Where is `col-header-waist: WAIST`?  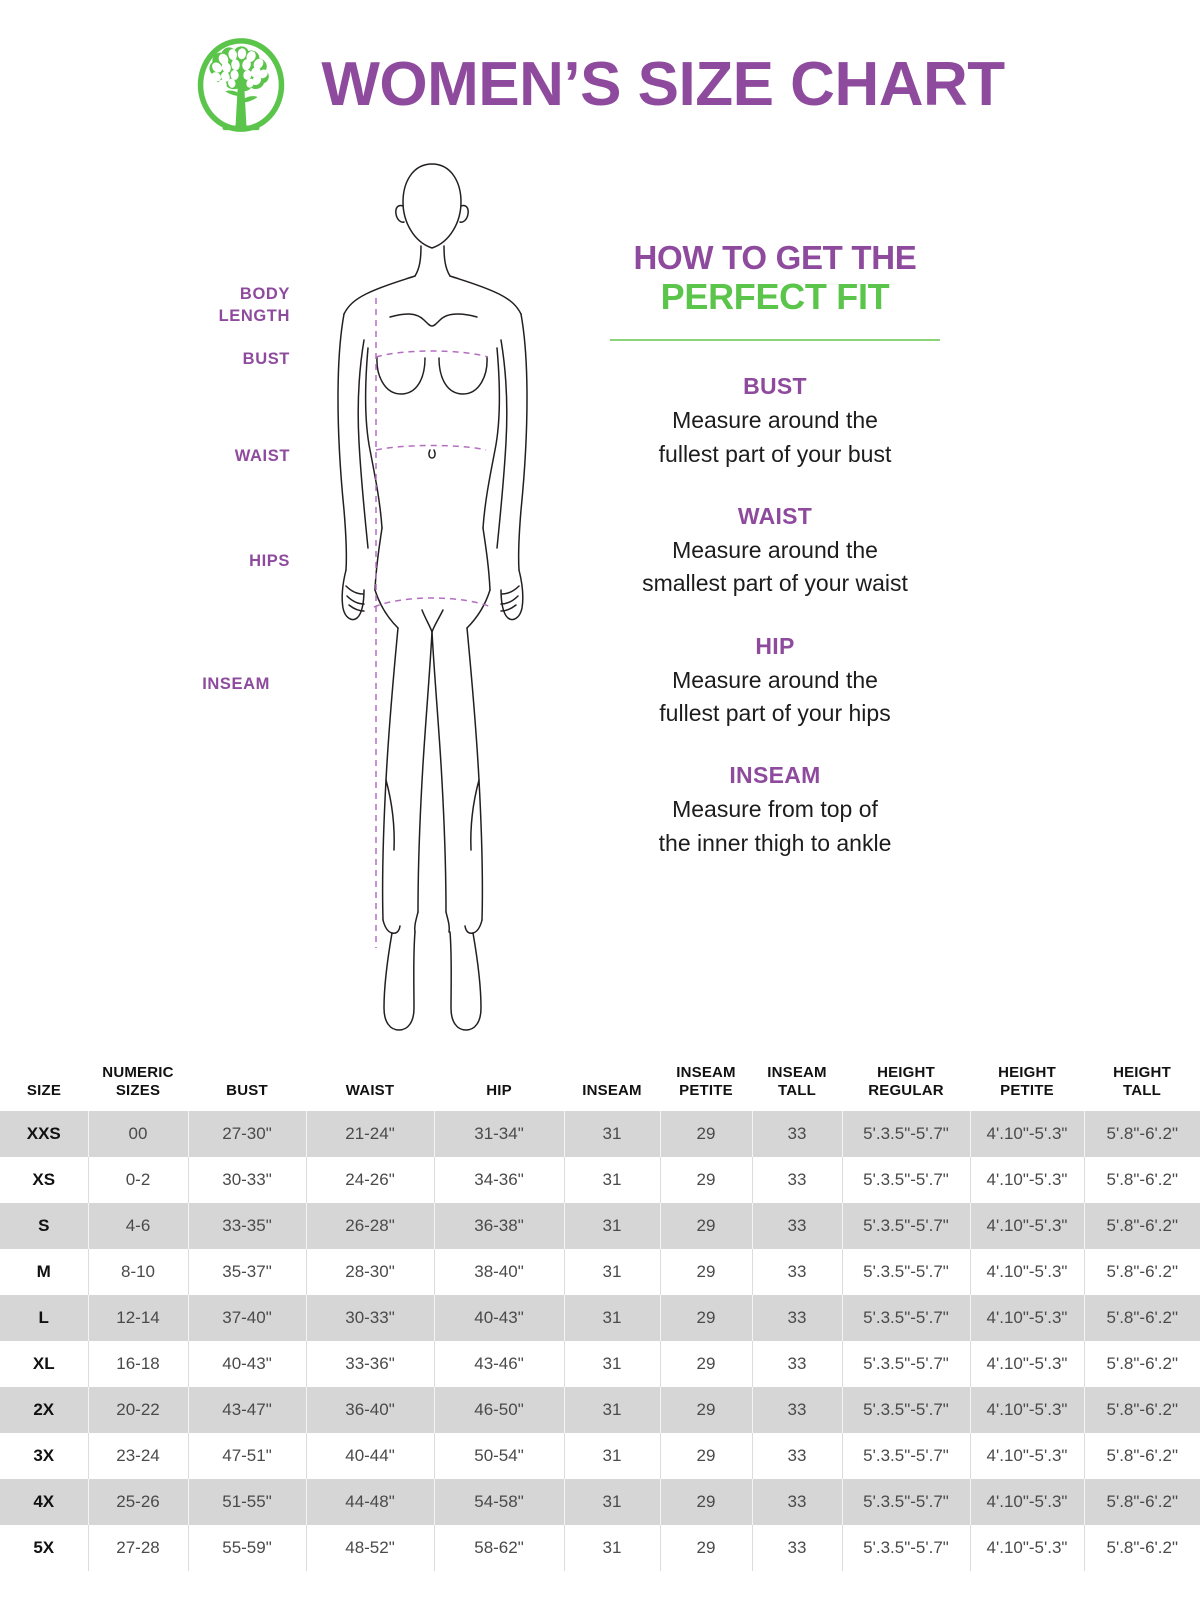 col-header-waist: WAIST is located at coordinates (370, 1084).